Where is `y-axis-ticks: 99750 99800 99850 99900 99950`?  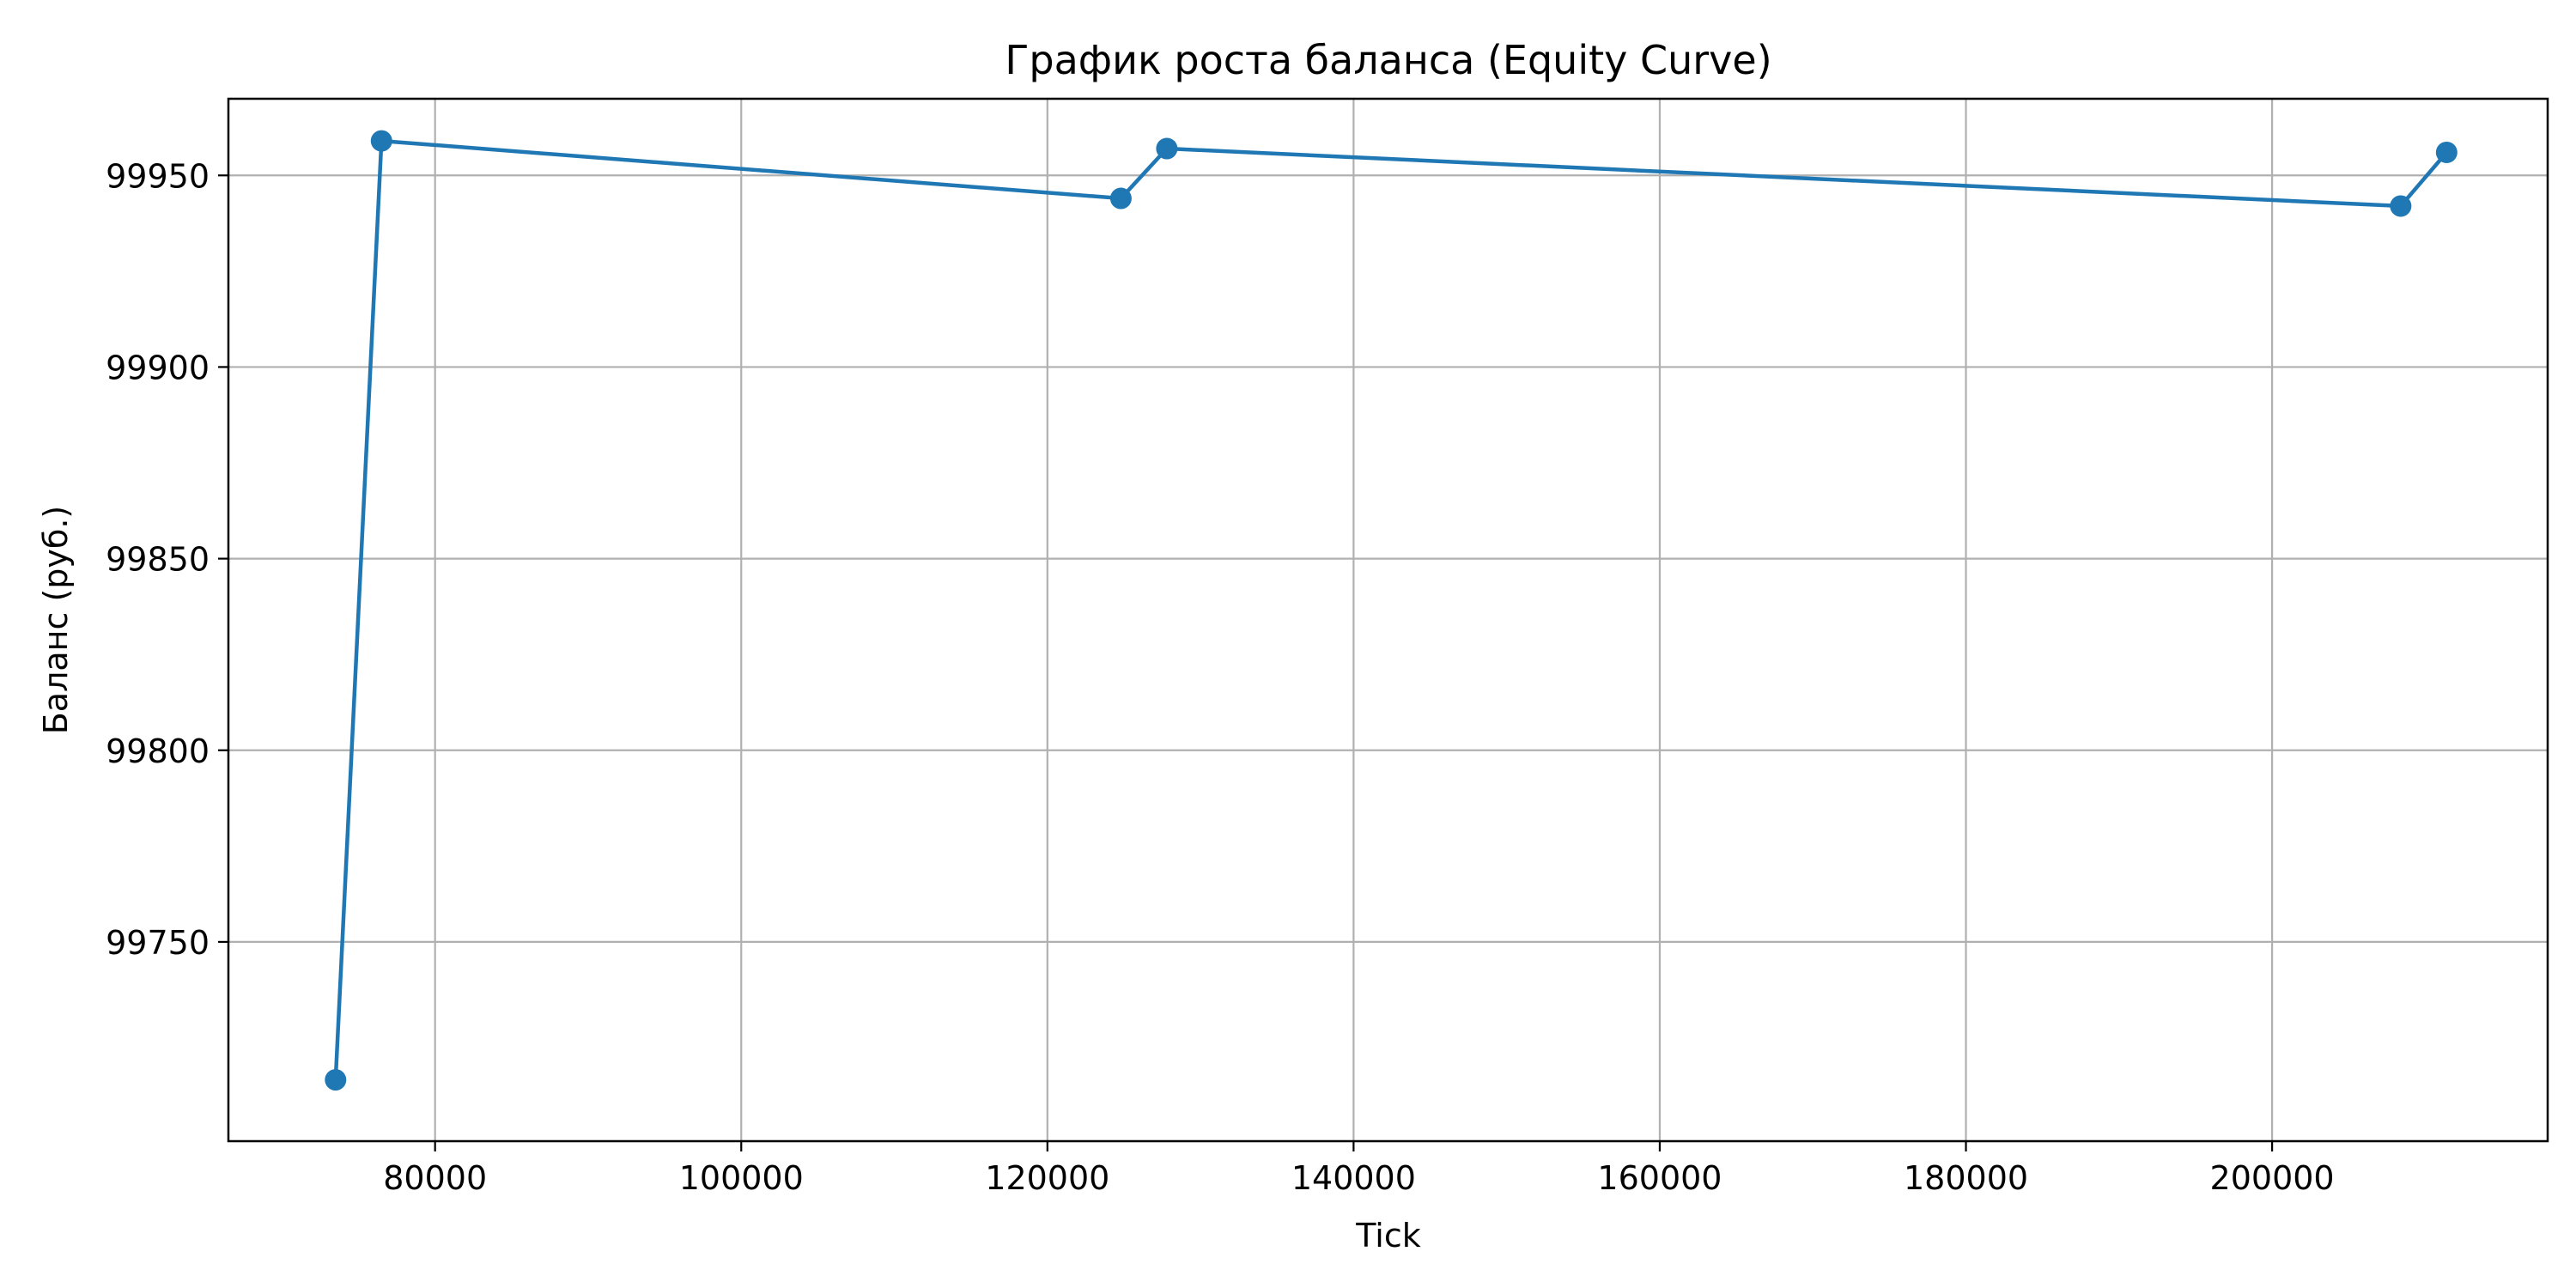
y-axis-ticks: 99750 99800 99850 99900 99950 is located at coordinates (167, 559).